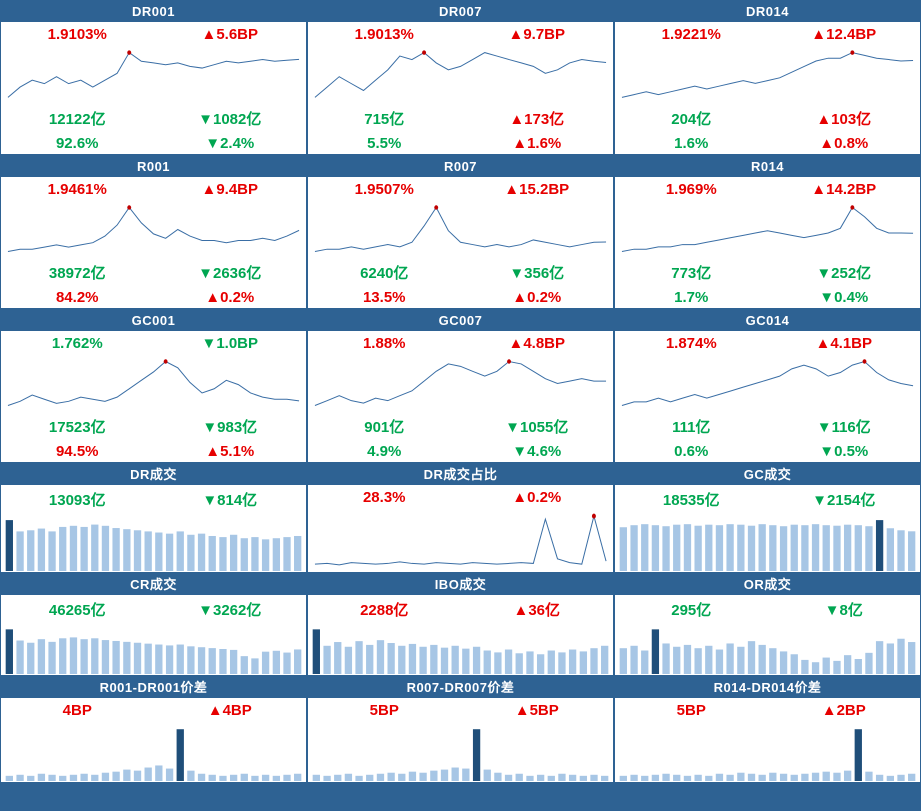 Image resolution: width=921 pixels, height=811 pixels. I want to click on share-line-chart, so click(460, 542).